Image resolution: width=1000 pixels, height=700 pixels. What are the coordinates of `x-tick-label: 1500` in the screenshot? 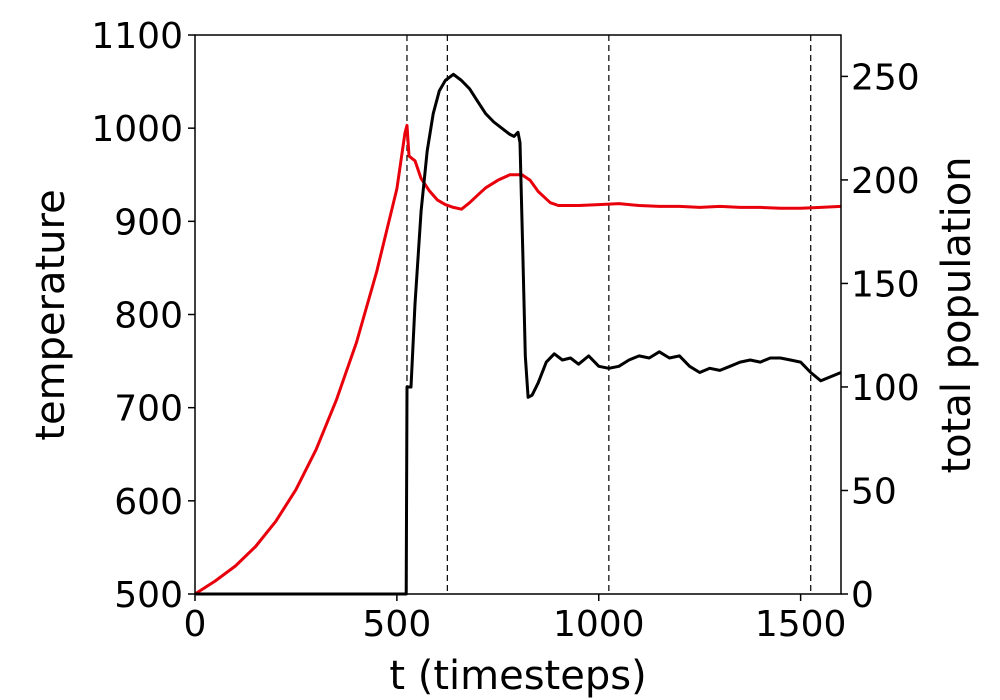 It's located at (801, 624).